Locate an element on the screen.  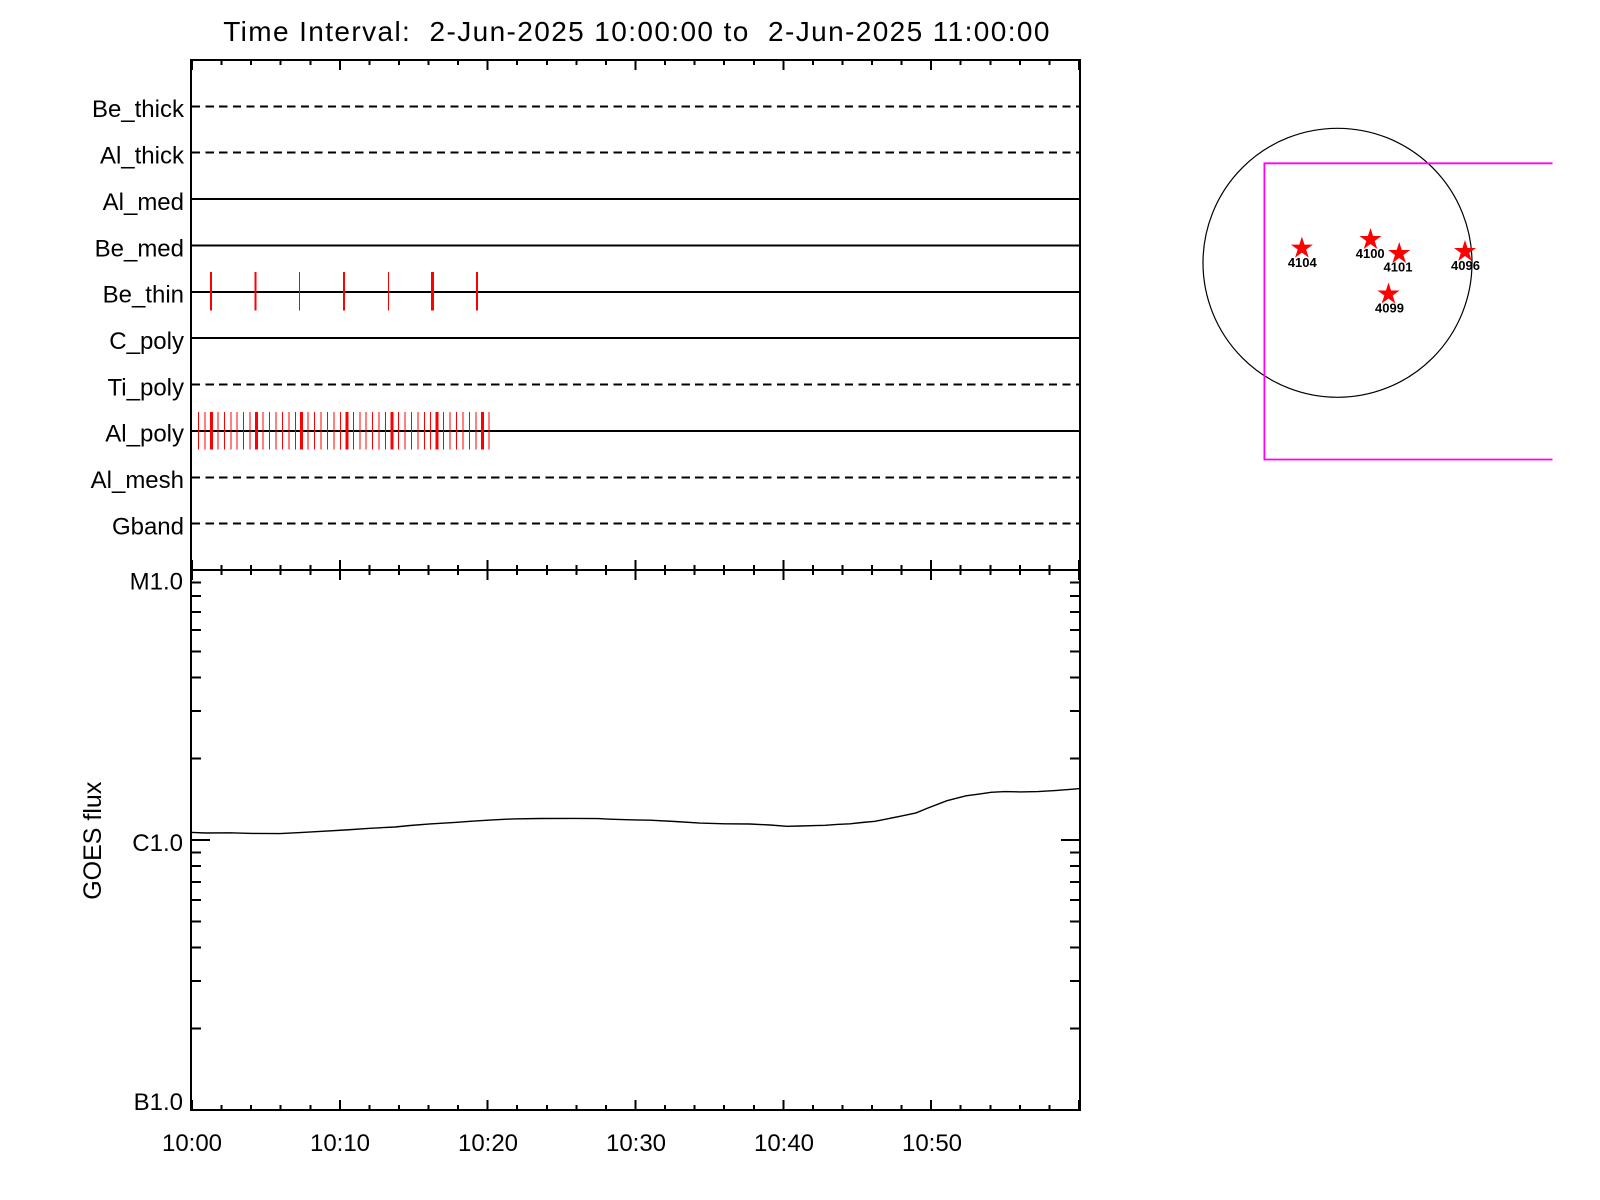
svg-text: 4099 is located at coordinates (1389, 308).